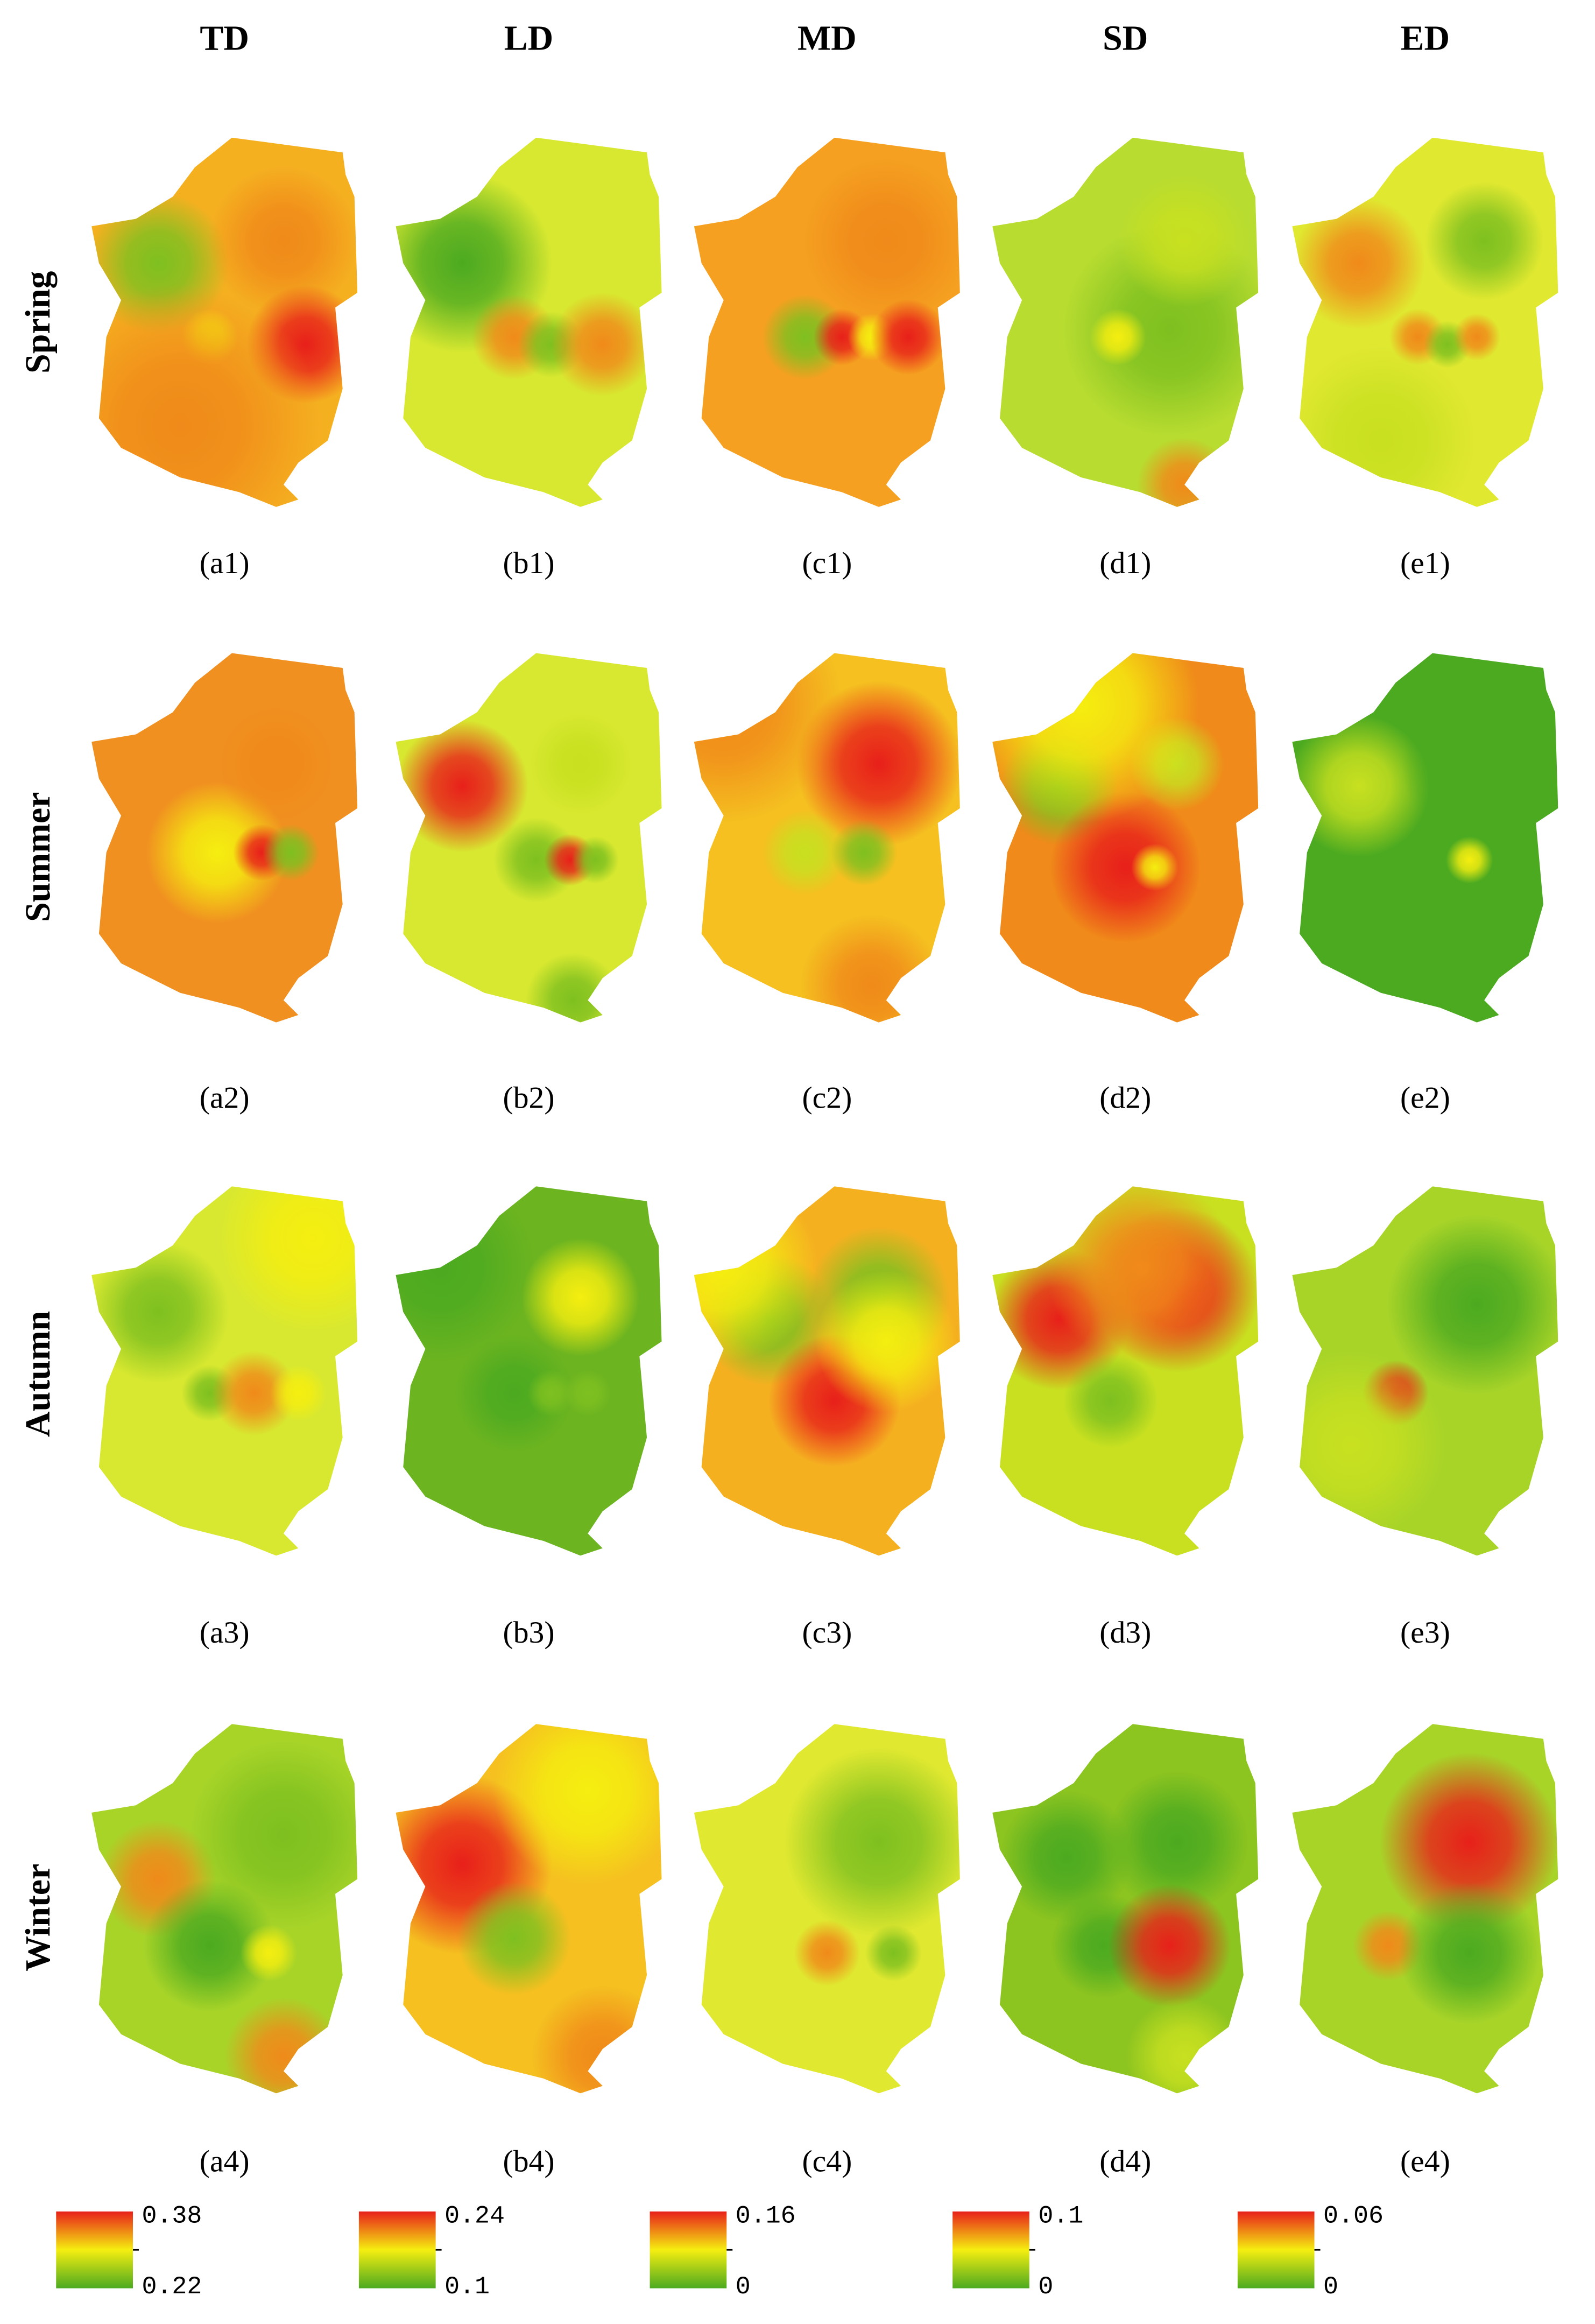  What do you see at coordinates (827, 563) in the screenshot?
I see `panel-label: (c1)` at bounding box center [827, 563].